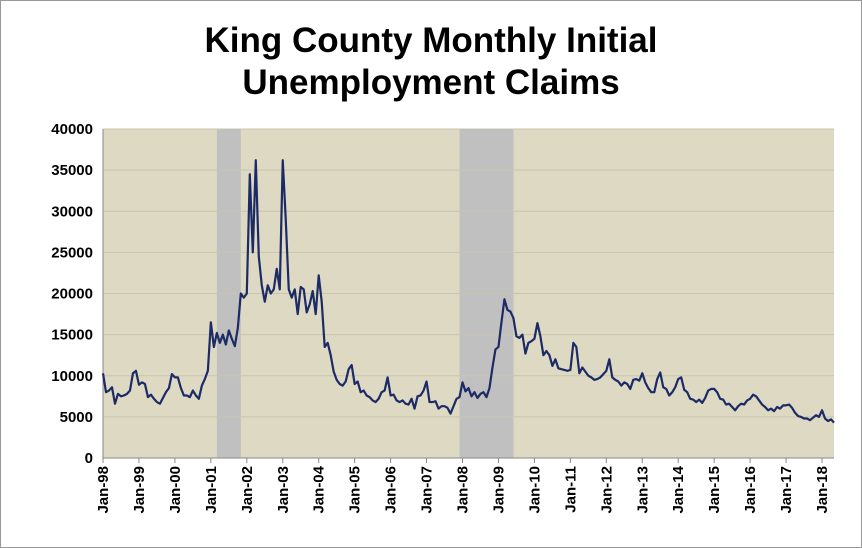 Image resolution: width=862 pixels, height=548 pixels. I want to click on x-tick-label: Jan-16, so click(750, 490).